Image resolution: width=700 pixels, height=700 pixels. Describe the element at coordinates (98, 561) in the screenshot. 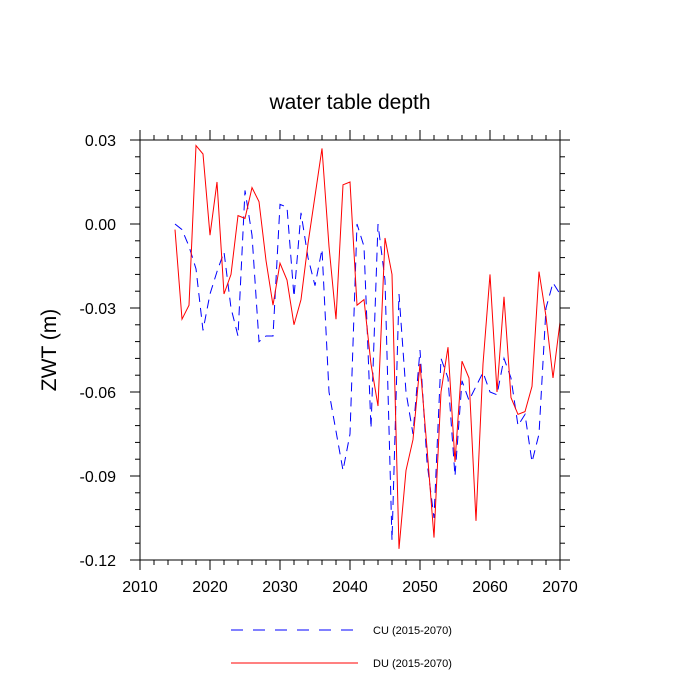

I see `y-tick-label: -0.12` at that location.